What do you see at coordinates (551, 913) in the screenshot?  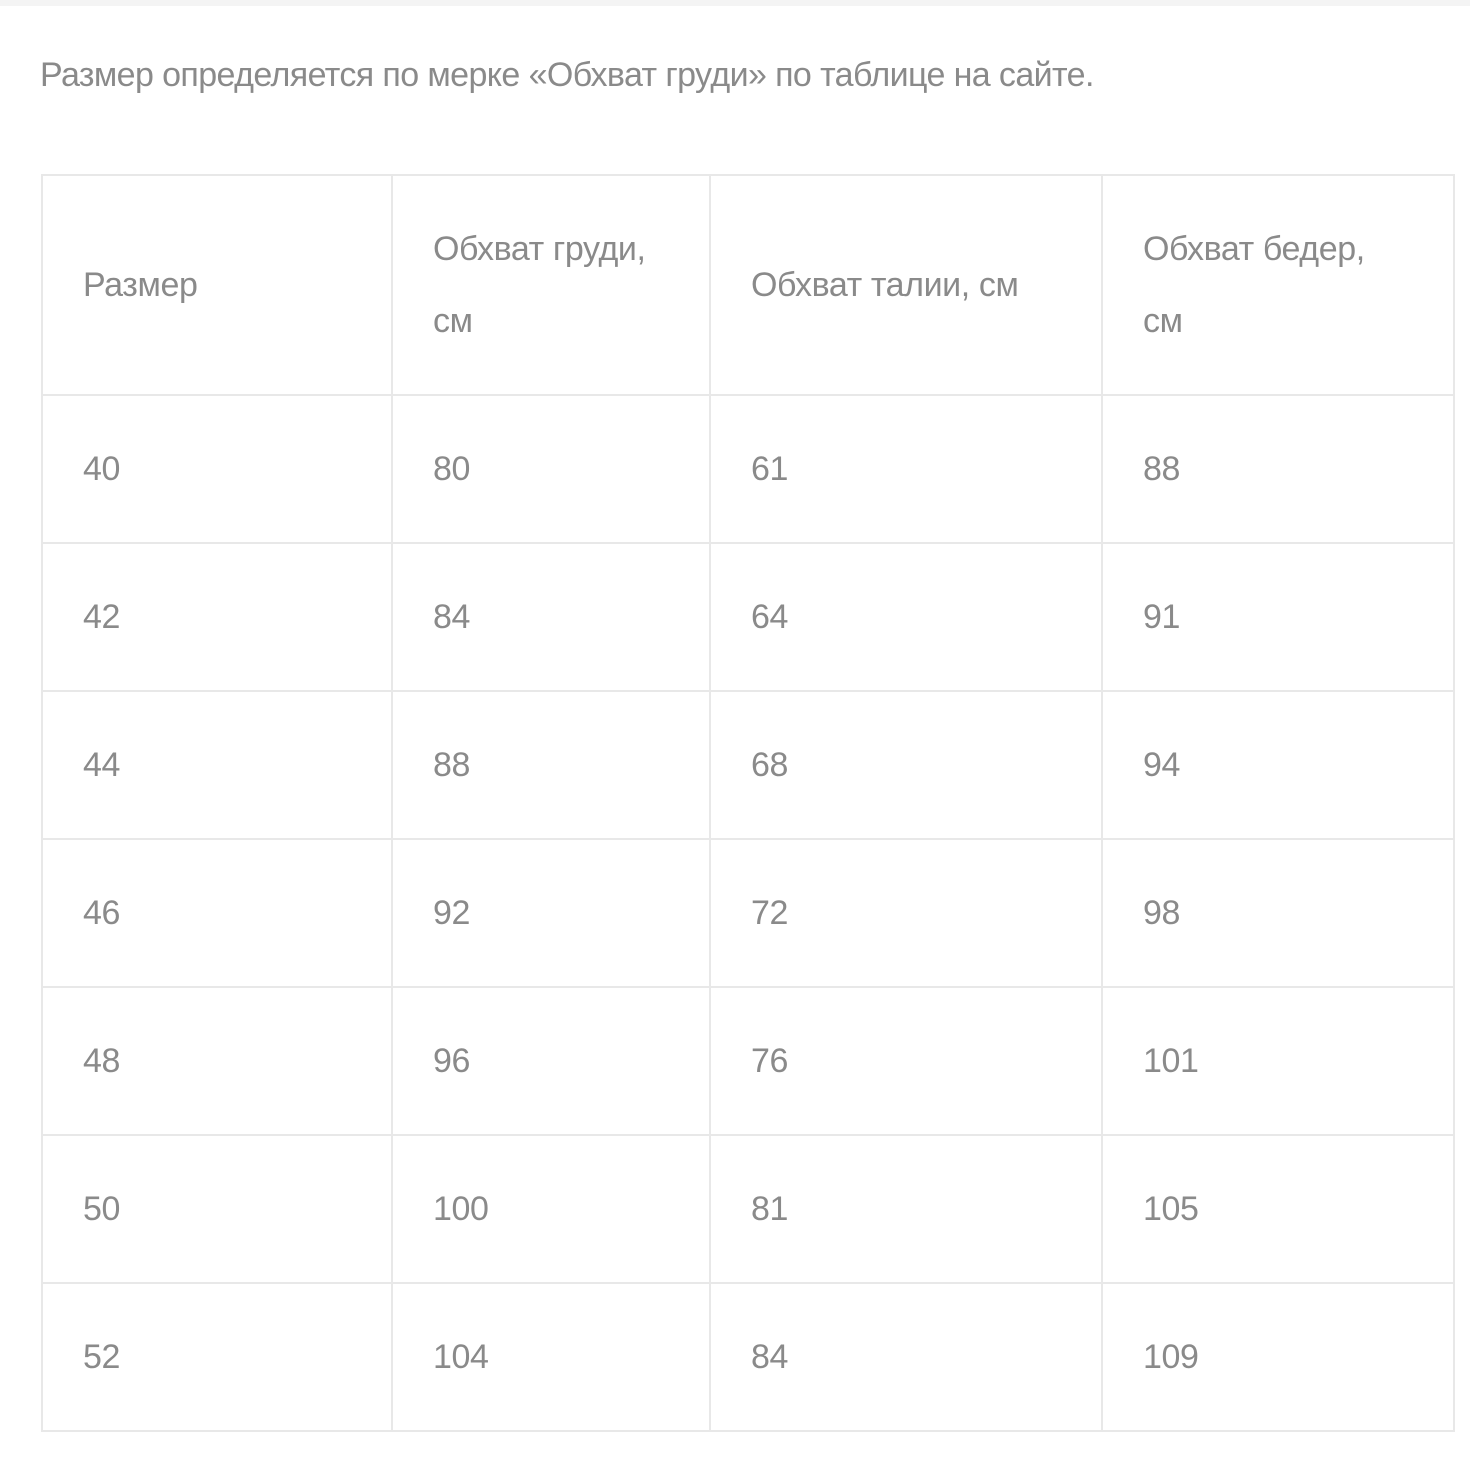 I see `cell-chest: 92` at bounding box center [551, 913].